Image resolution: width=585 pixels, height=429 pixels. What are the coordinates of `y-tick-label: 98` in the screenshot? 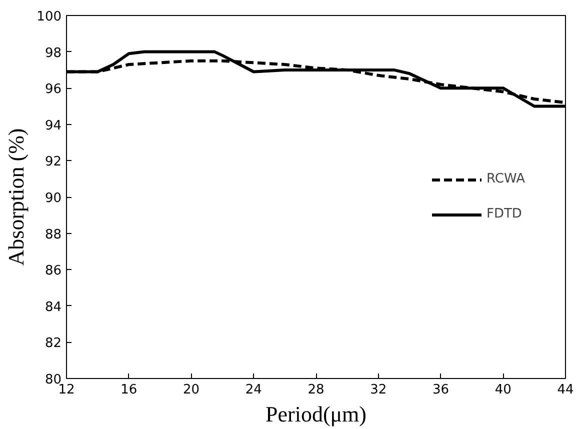 It's located at (53, 53).